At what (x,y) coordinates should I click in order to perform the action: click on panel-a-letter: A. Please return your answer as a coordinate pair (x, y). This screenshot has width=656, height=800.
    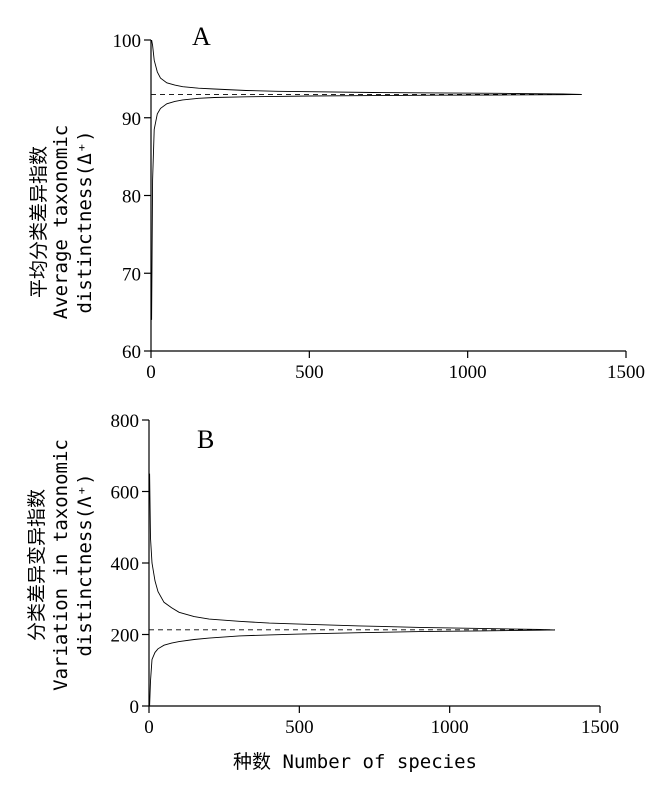
    Looking at the image, I should click on (201, 36).